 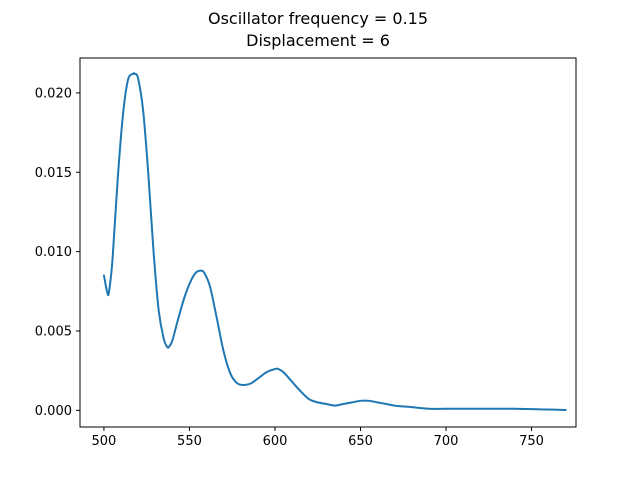 What do you see at coordinates (318, 18) in the screenshot?
I see `chart-title: Oscillator frequency = 0.15` at bounding box center [318, 18].